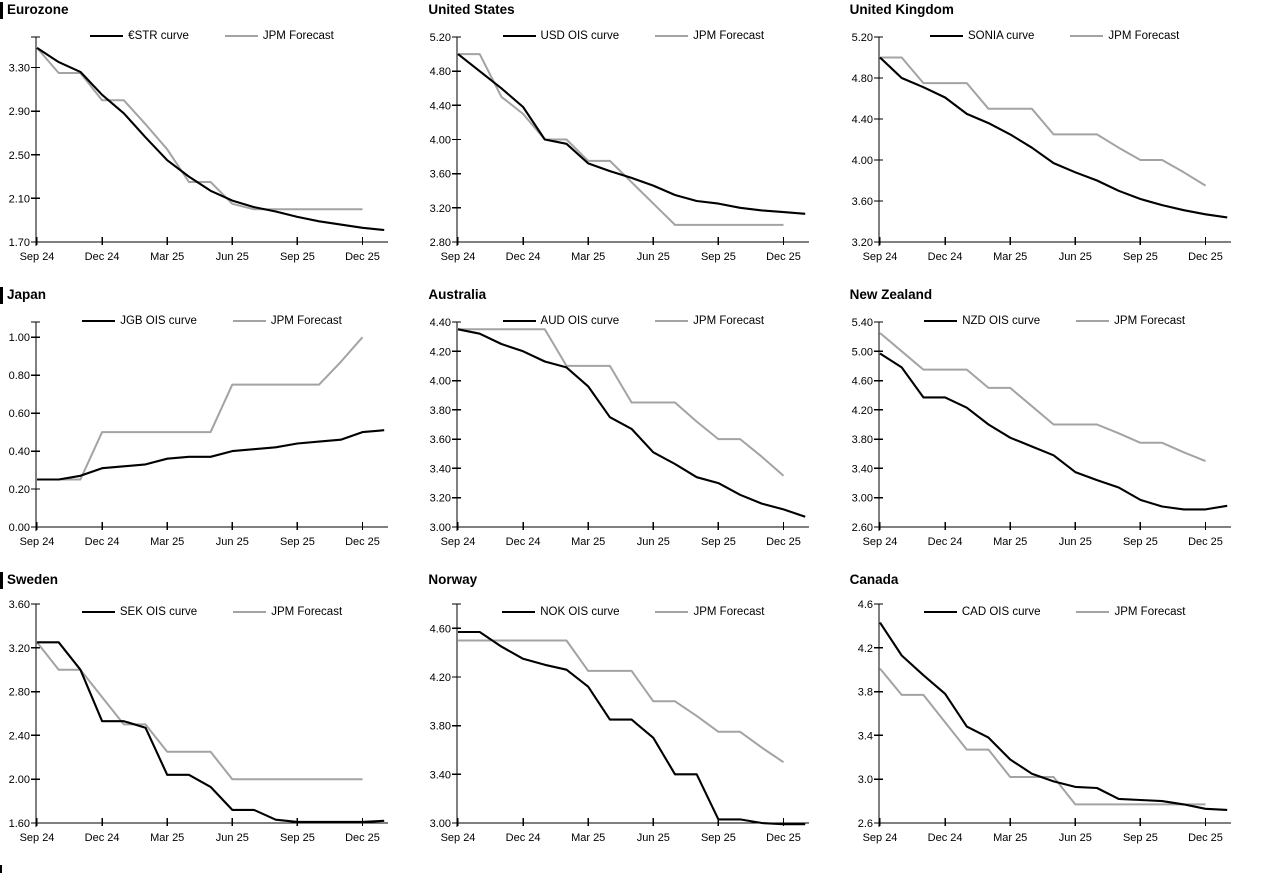 Image resolution: width=1264 pixels, height=873 pixels. What do you see at coordinates (1, 869) in the screenshot?
I see `next-section-marker-bar` at bounding box center [1, 869].